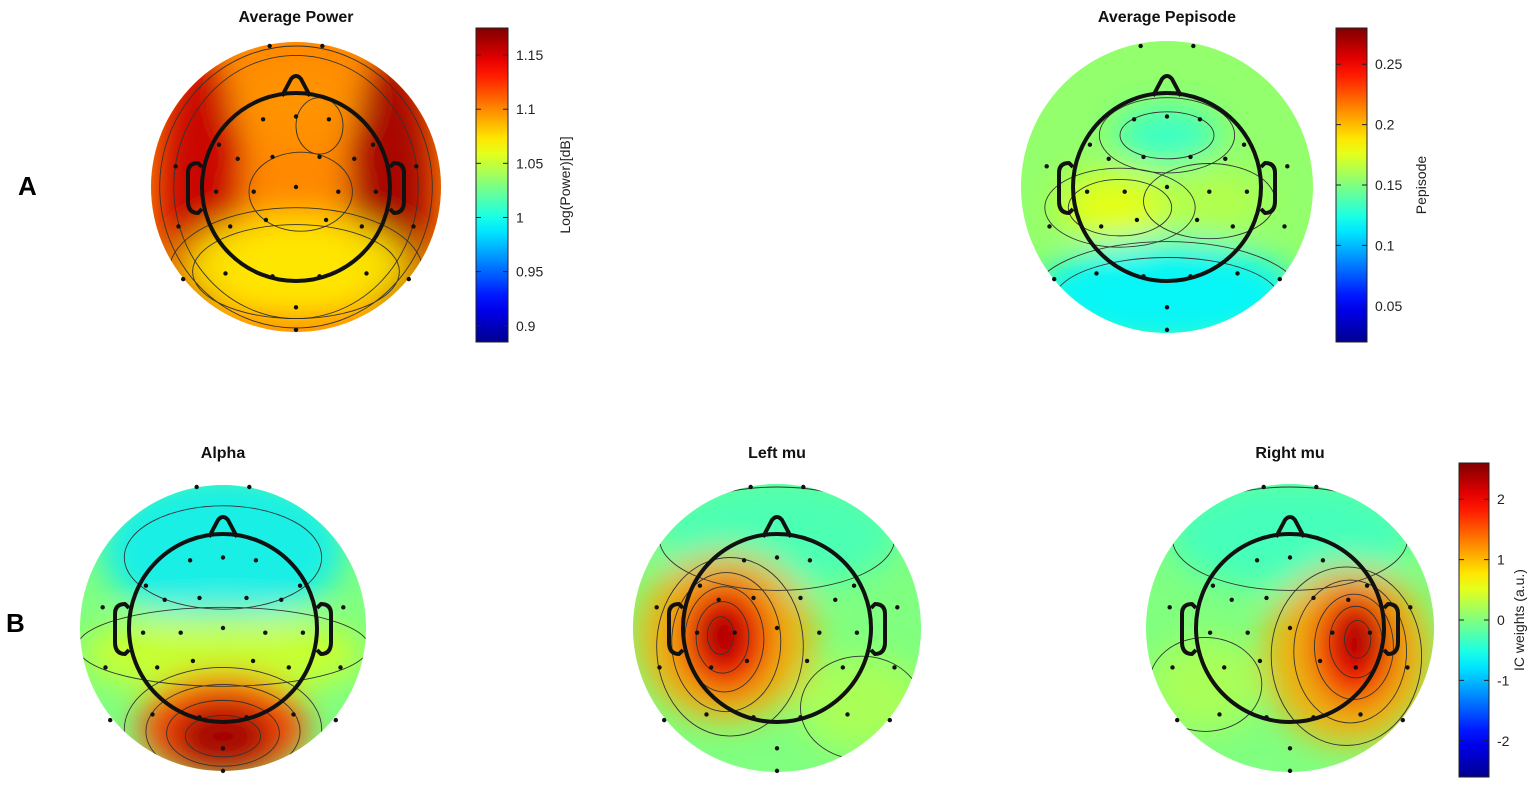 The image size is (1535, 786). What do you see at coordinates (676, 629) in the screenshot?
I see `left-ear` at bounding box center [676, 629].